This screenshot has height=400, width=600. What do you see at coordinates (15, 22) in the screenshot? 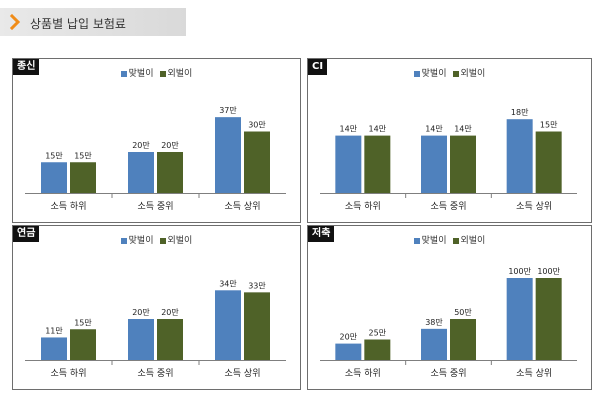
I see `chevron-right-icon` at bounding box center [15, 22].